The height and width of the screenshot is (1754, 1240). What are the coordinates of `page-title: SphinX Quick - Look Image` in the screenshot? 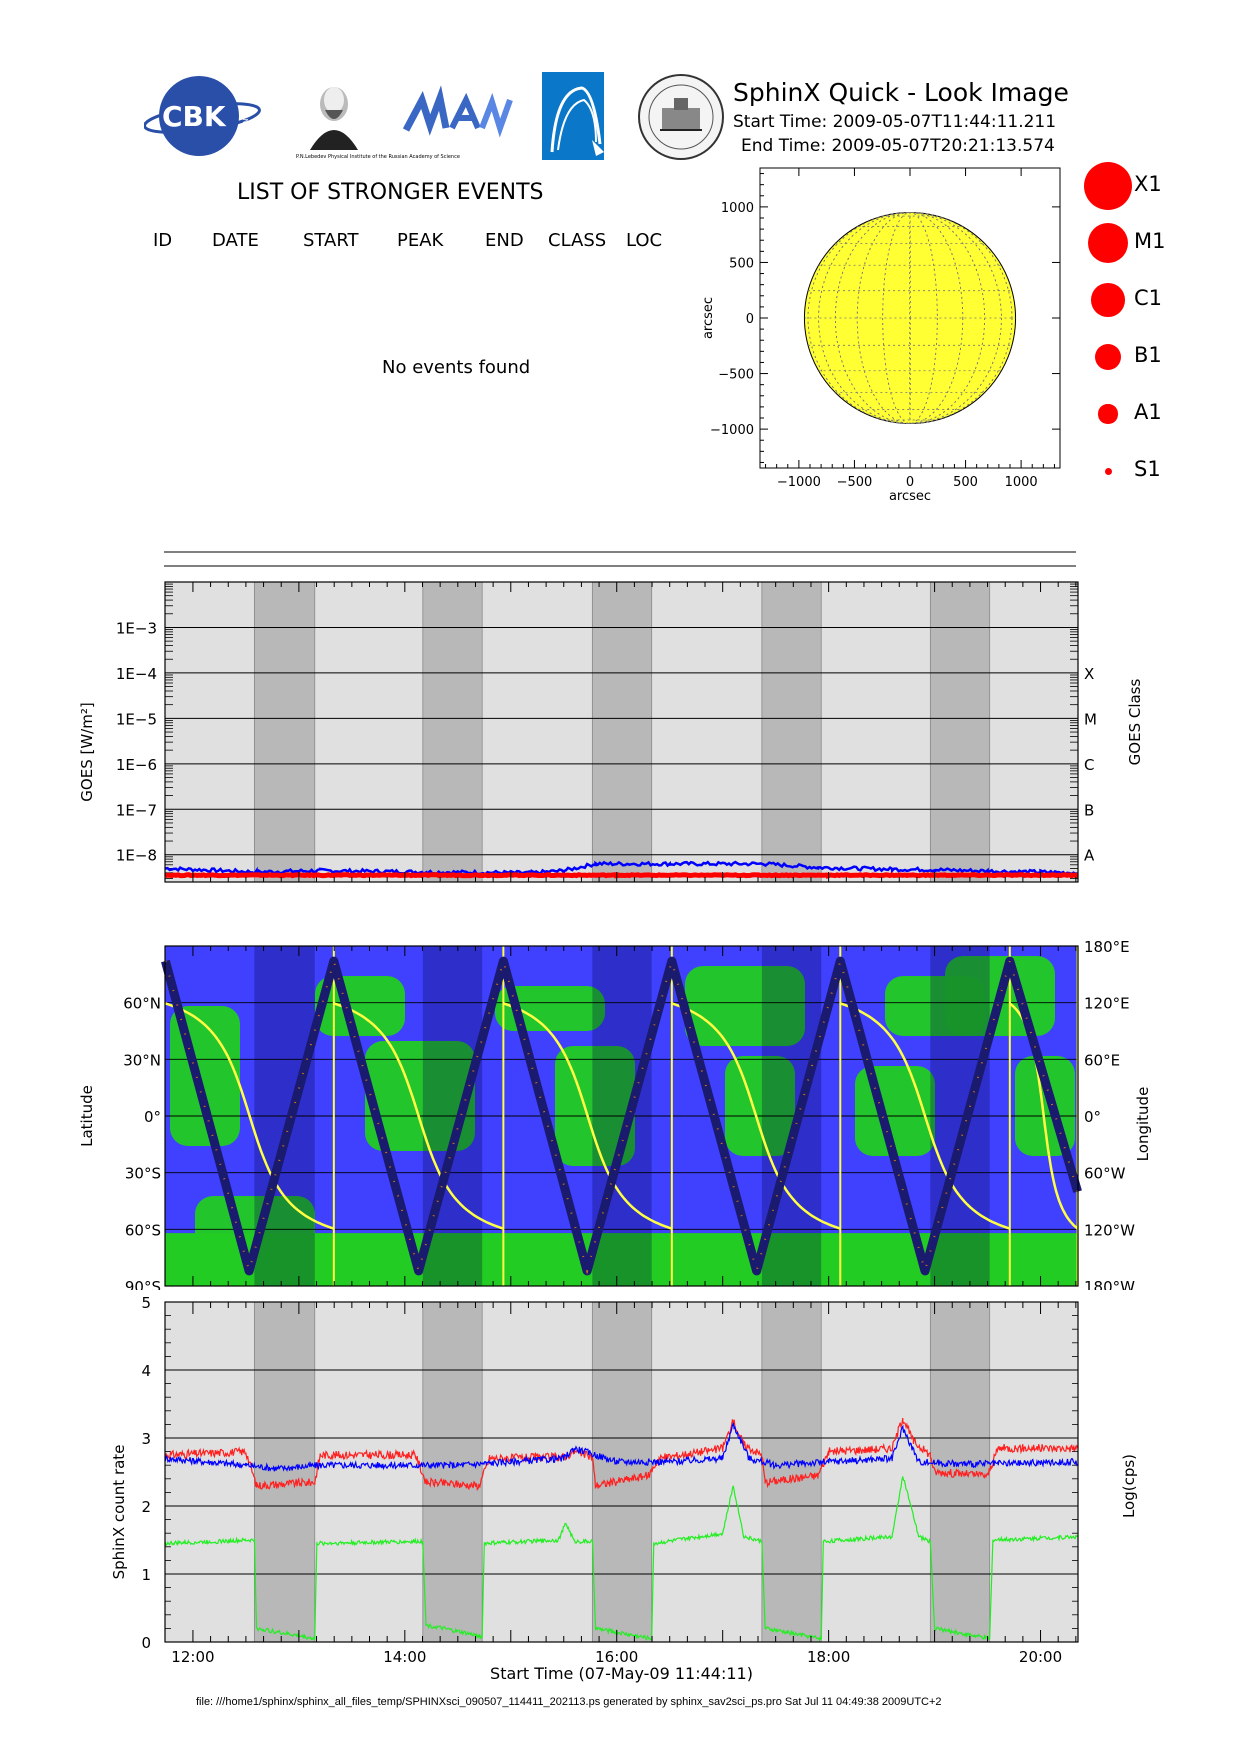 It's located at (901, 92).